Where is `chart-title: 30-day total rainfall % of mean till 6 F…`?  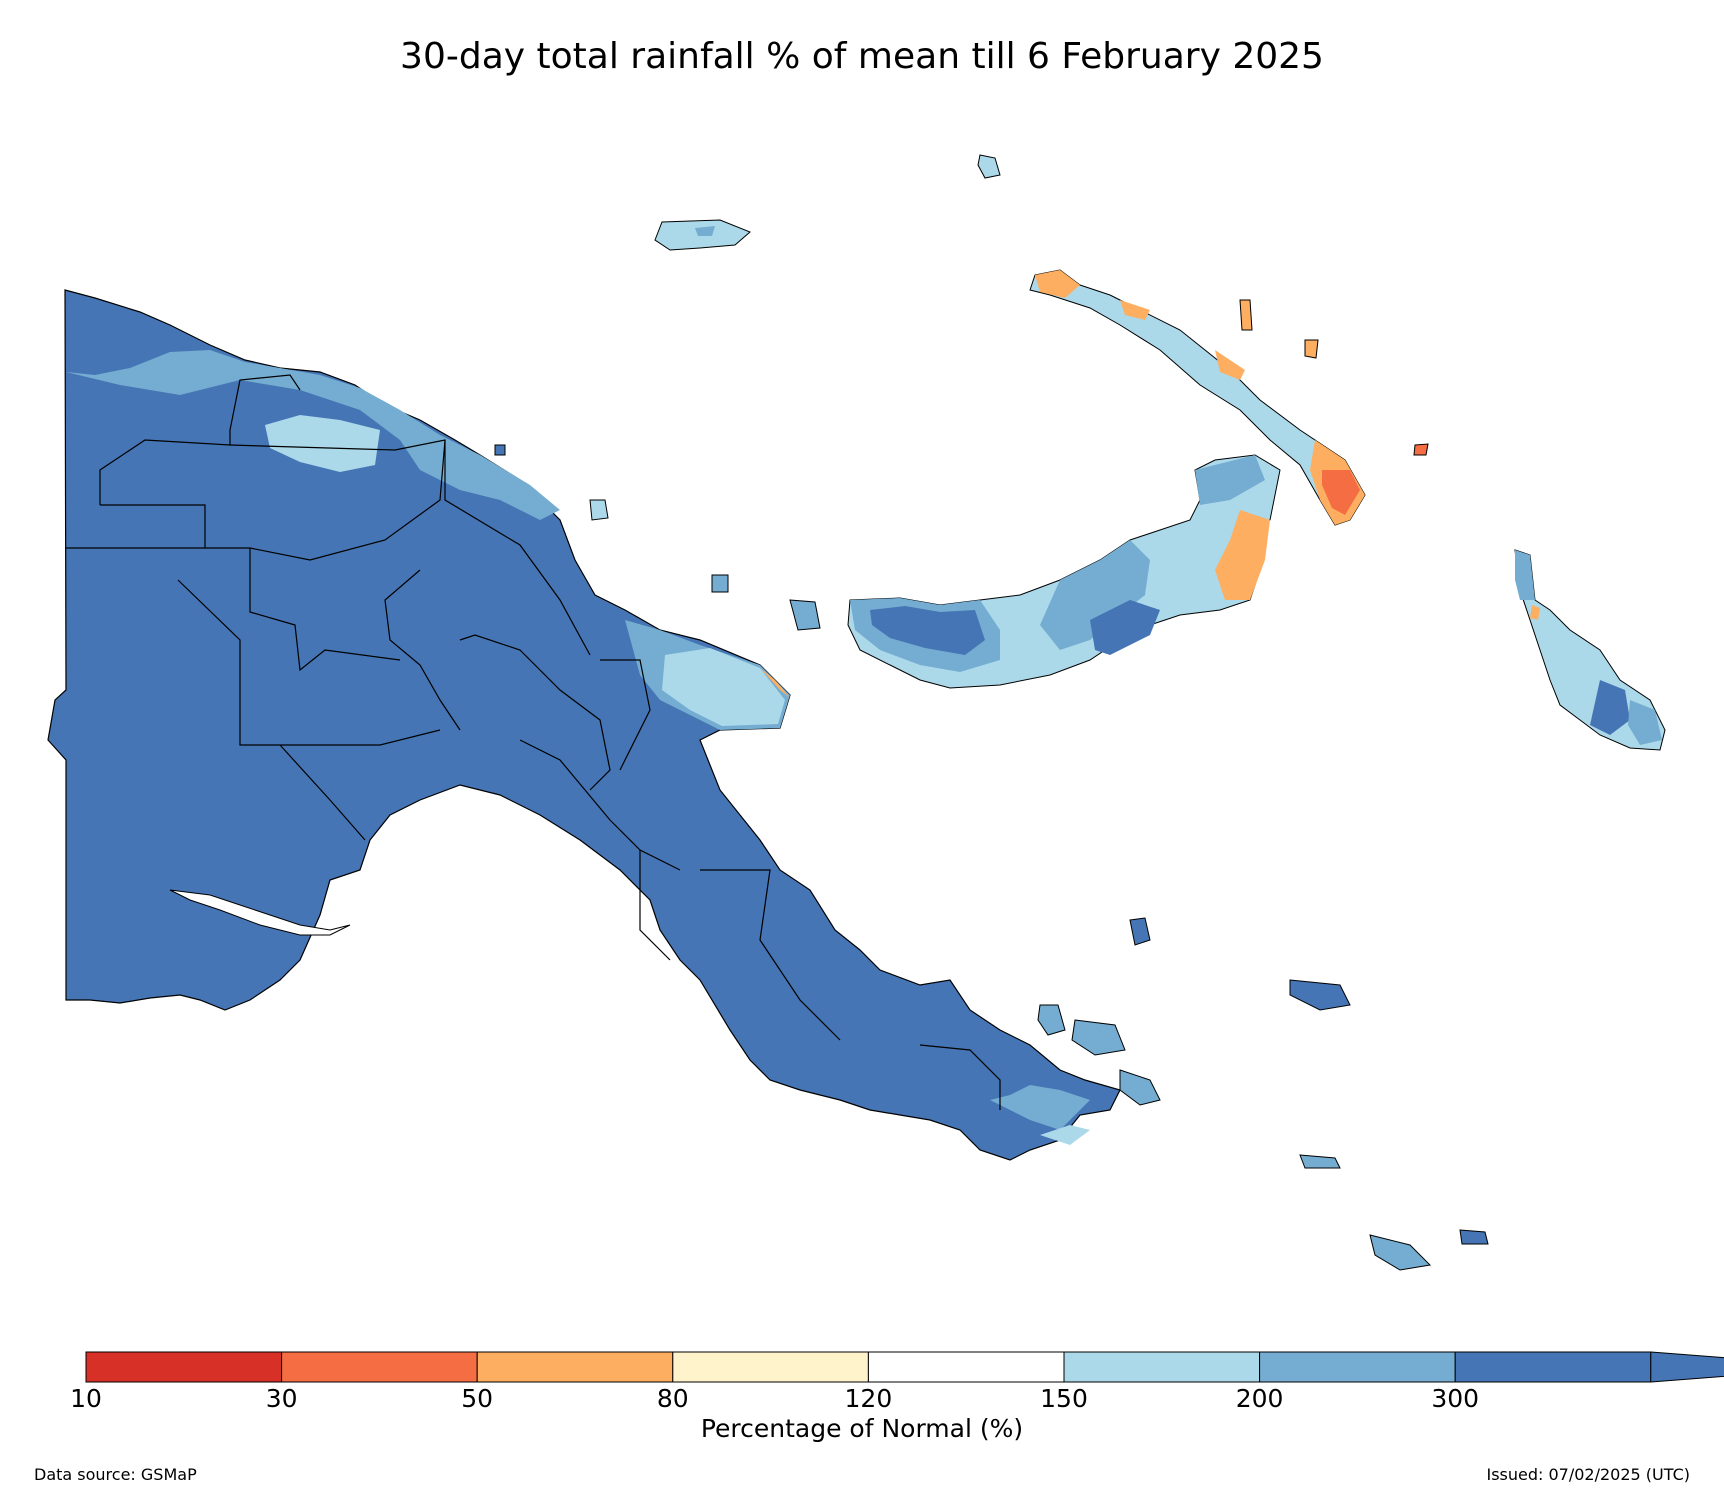 chart-title: 30-day total rainfall % of mean till 6 F… is located at coordinates (862, 56).